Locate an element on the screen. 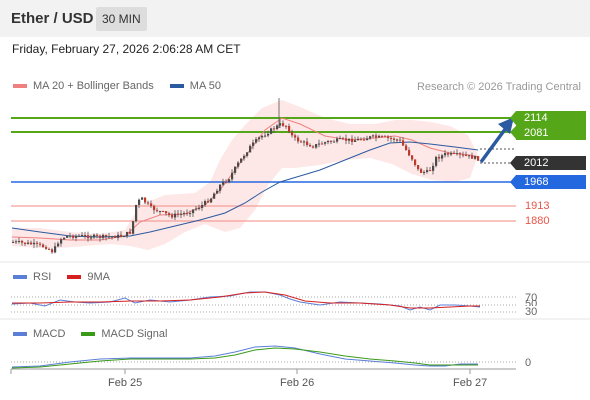 The image size is (590, 400). timeframe-button: 30 MIN is located at coordinates (121, 19).